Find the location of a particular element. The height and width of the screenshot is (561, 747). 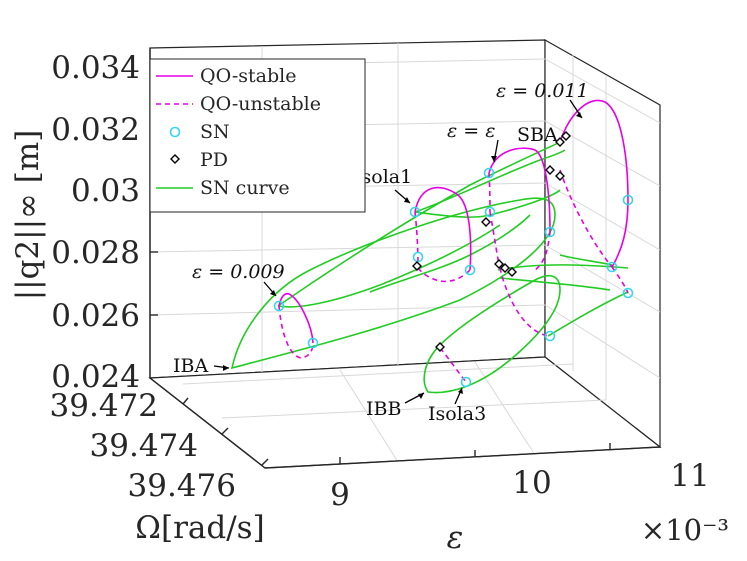

isola-sba-stable is located at coordinates (519, 190).